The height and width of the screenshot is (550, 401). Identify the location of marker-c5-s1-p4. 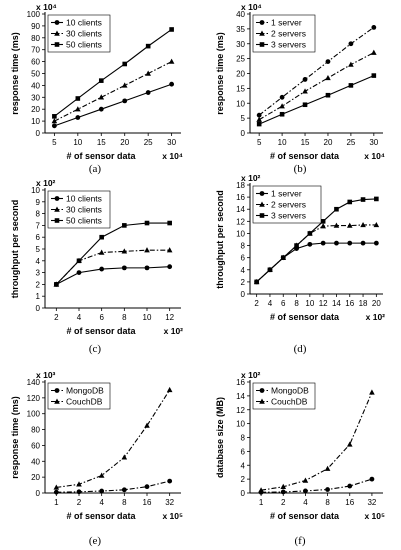
(349, 444).